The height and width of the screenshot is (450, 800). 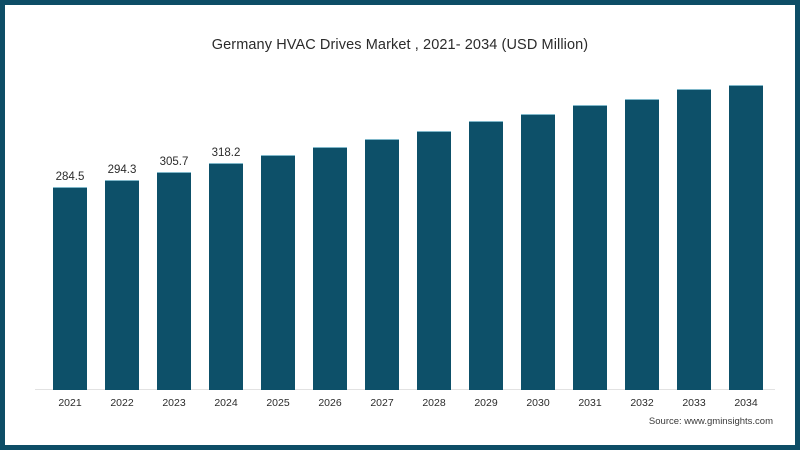 What do you see at coordinates (70, 403) in the screenshot?
I see `x-axis-tick-label: 2021` at bounding box center [70, 403].